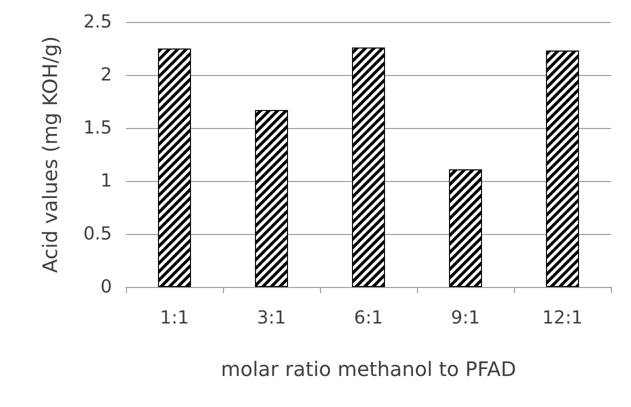 Image resolution: width=631 pixels, height=407 pixels. I want to click on x-tick-label: 12:1, so click(562, 318).